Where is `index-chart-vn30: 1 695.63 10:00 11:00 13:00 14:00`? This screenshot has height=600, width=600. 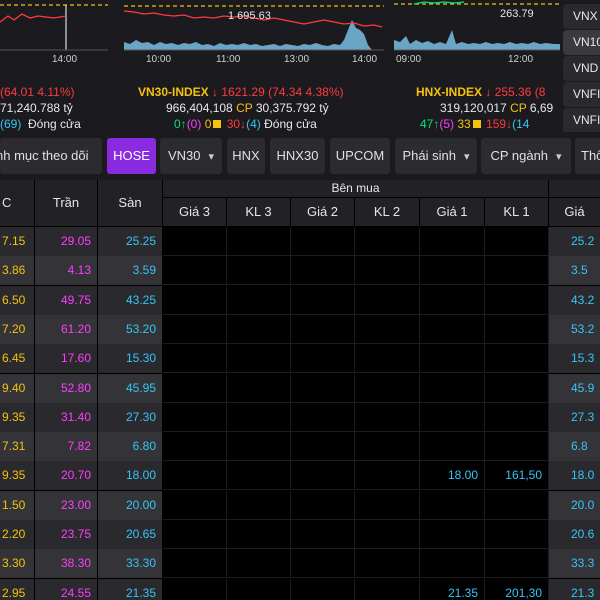
index-chart-vn30: 1 695.63 10:00 11:00 13:00 14:00 is located at coordinates (254, 33).